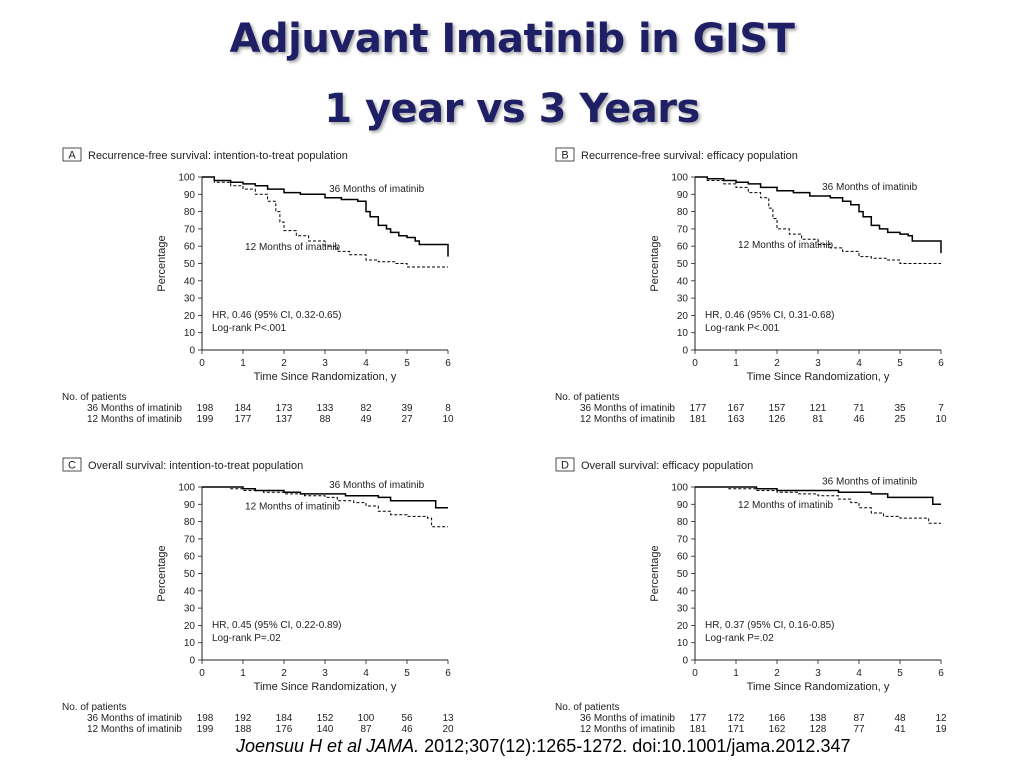 The height and width of the screenshot is (768, 1024). What do you see at coordinates (900, 419) in the screenshot?
I see `risk-table-value: 25` at bounding box center [900, 419].